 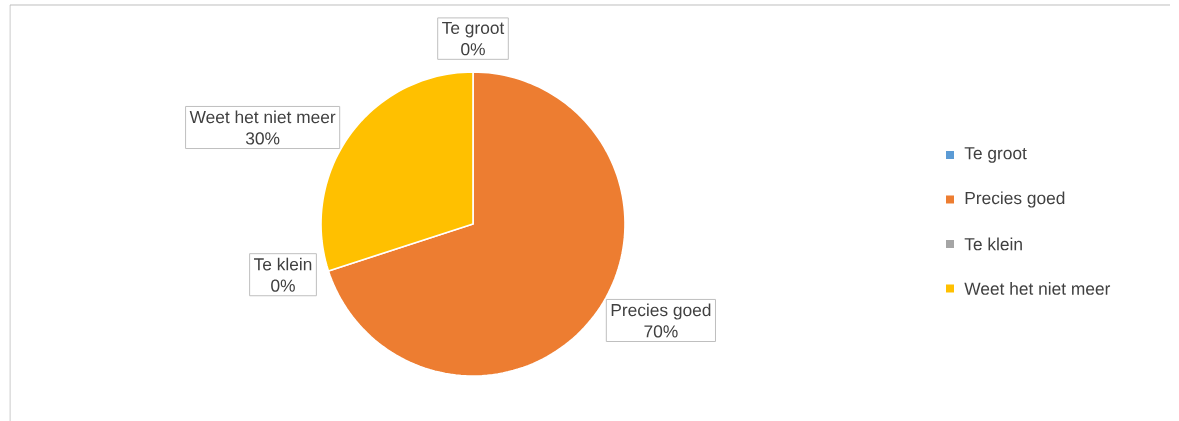 I want to click on legend-label: Weet het niet meer, so click(x=1037, y=288).